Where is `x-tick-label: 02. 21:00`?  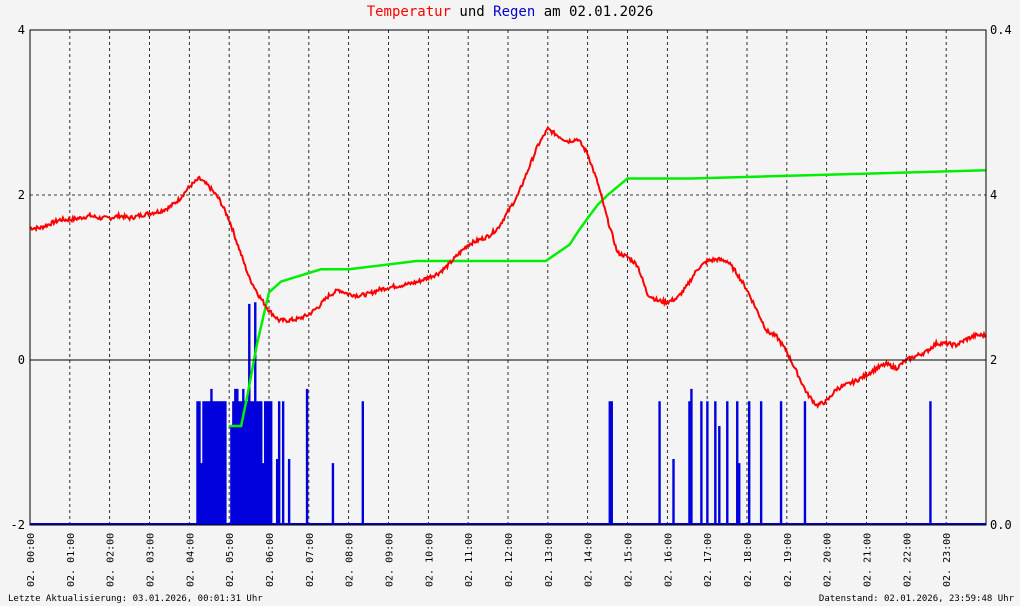 x-tick-label: 02. 21:00 is located at coordinates (868, 560).